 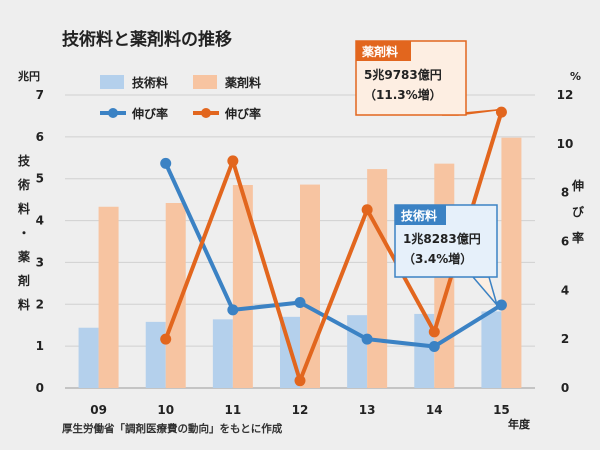 What do you see at coordinates (98, 410) in the screenshot?
I see `x-tick-label: 09` at bounding box center [98, 410].